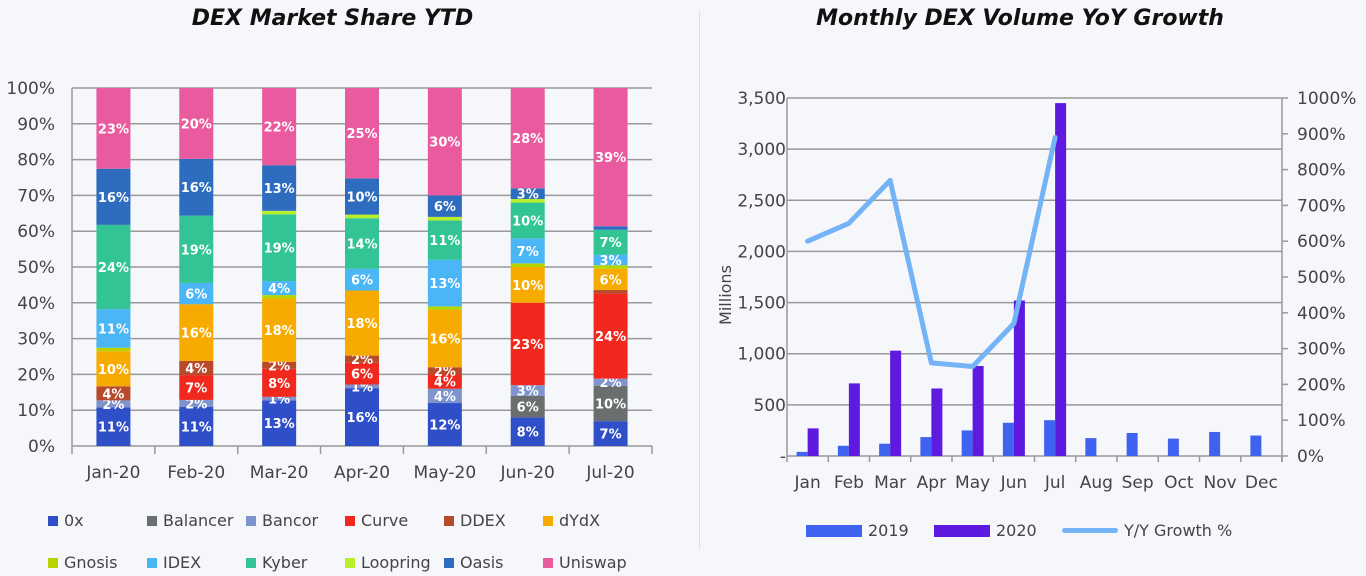  I want to click on y-tick-label: 2,000, so click(761, 252).